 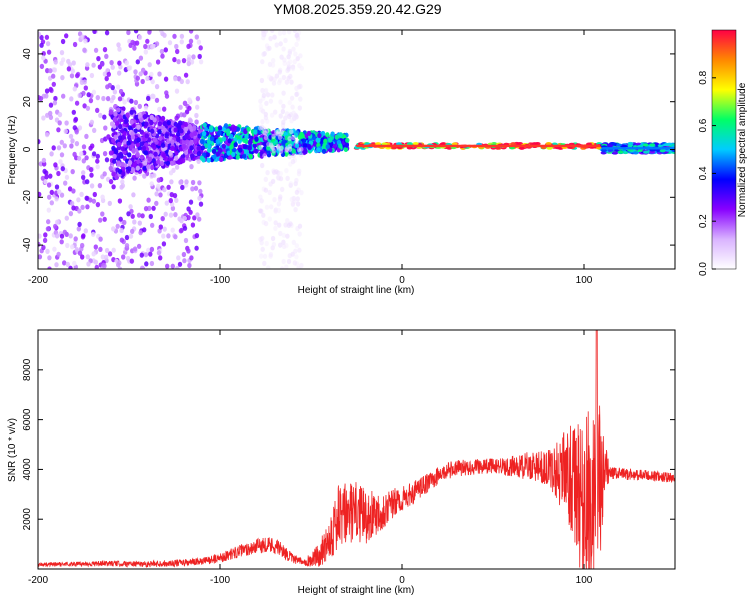 What do you see at coordinates (220, 280) in the screenshot?
I see `x-tick-label: -100` at bounding box center [220, 280].